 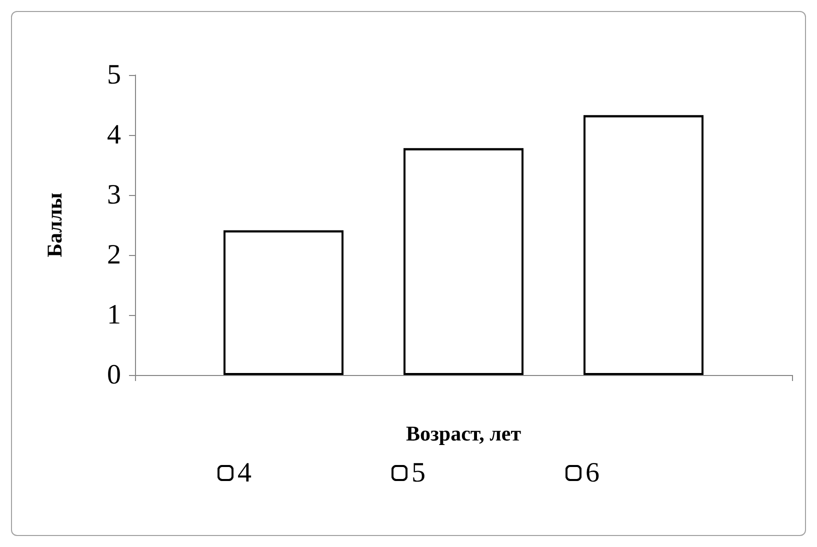 I want to click on y-tick-label: 3, so click(x=114, y=195).